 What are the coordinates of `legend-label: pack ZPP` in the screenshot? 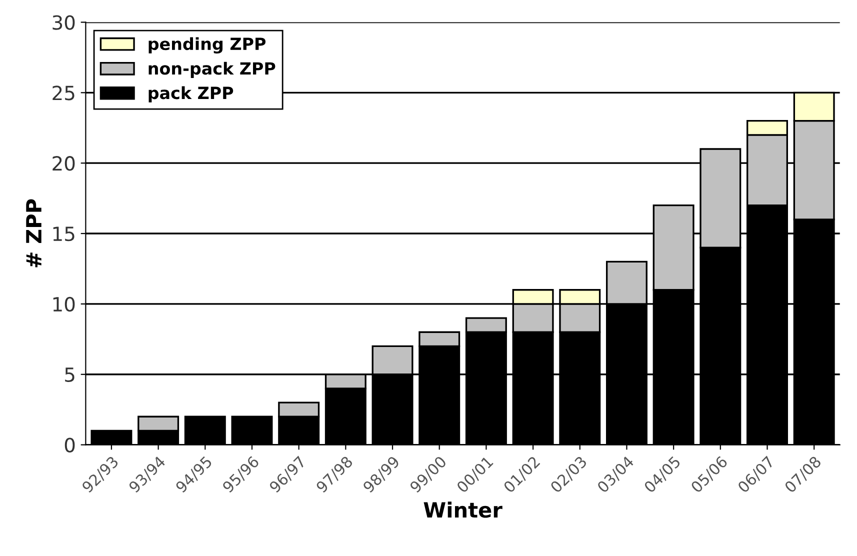 It's located at (191, 94).